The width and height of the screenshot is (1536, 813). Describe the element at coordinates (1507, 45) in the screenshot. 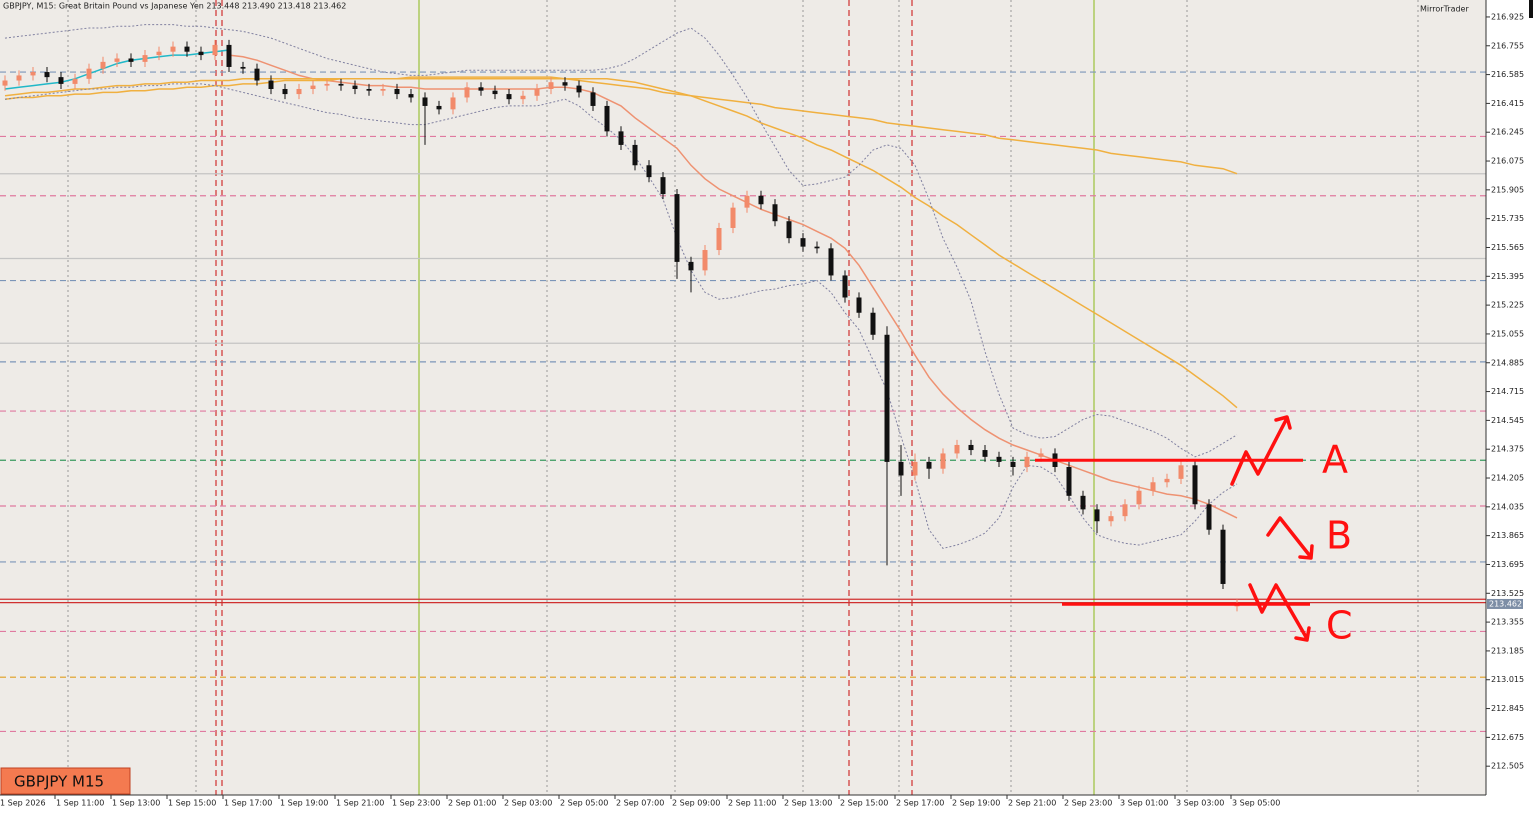

I see `y-tick-label: 216.755` at that location.